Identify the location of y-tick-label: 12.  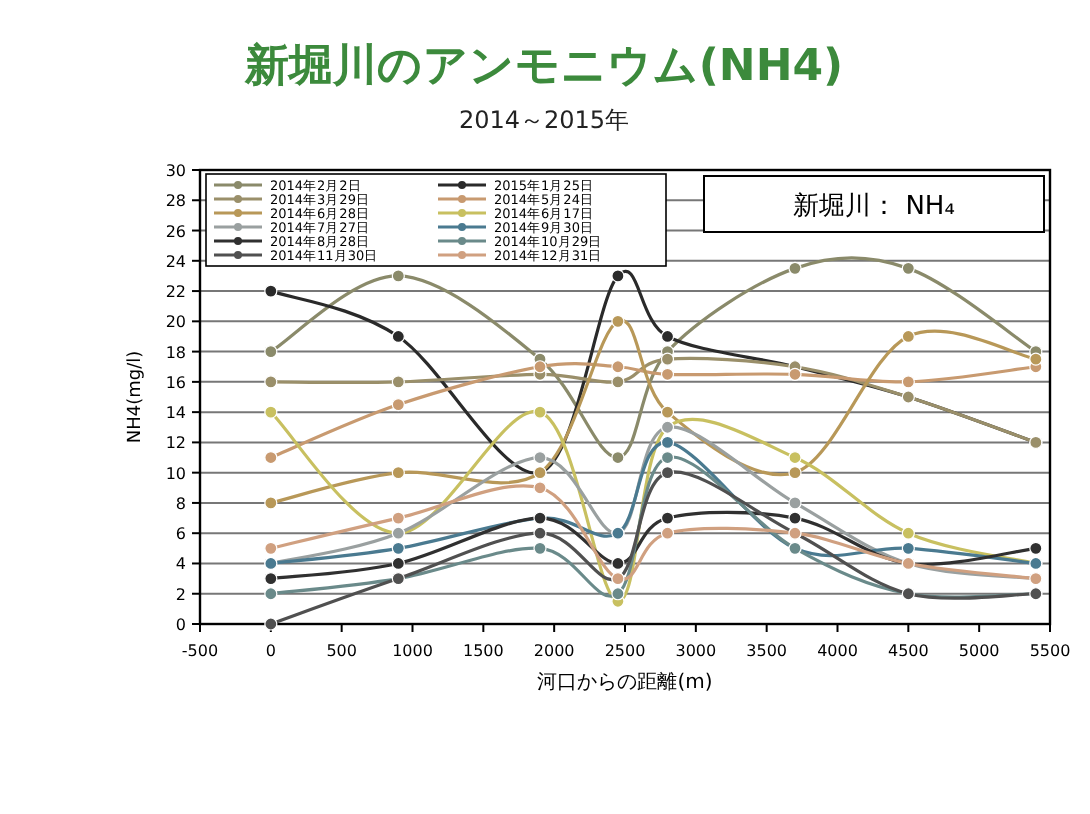
(175, 443).